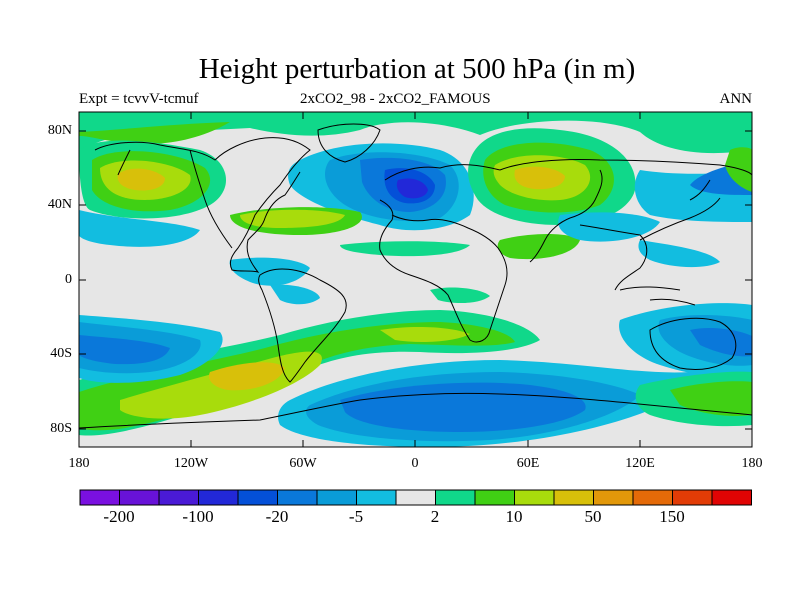 Image resolution: width=800 pixels, height=600 pixels. Describe the element at coordinates (303, 463) in the screenshot. I see `x-tick-label: 60W` at that location.